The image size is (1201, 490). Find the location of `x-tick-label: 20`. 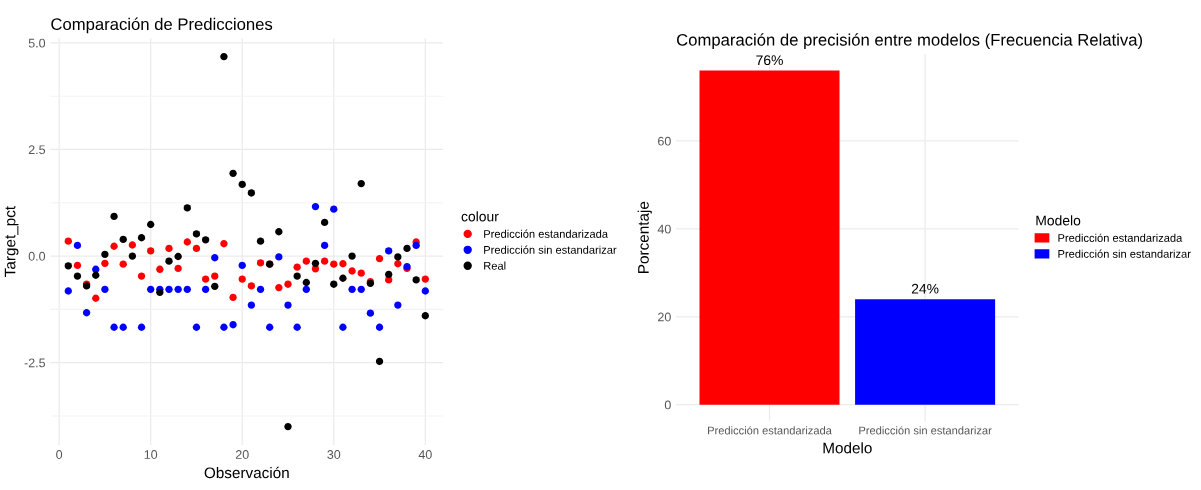

x-tick-label: 20 is located at coordinates (242, 454).